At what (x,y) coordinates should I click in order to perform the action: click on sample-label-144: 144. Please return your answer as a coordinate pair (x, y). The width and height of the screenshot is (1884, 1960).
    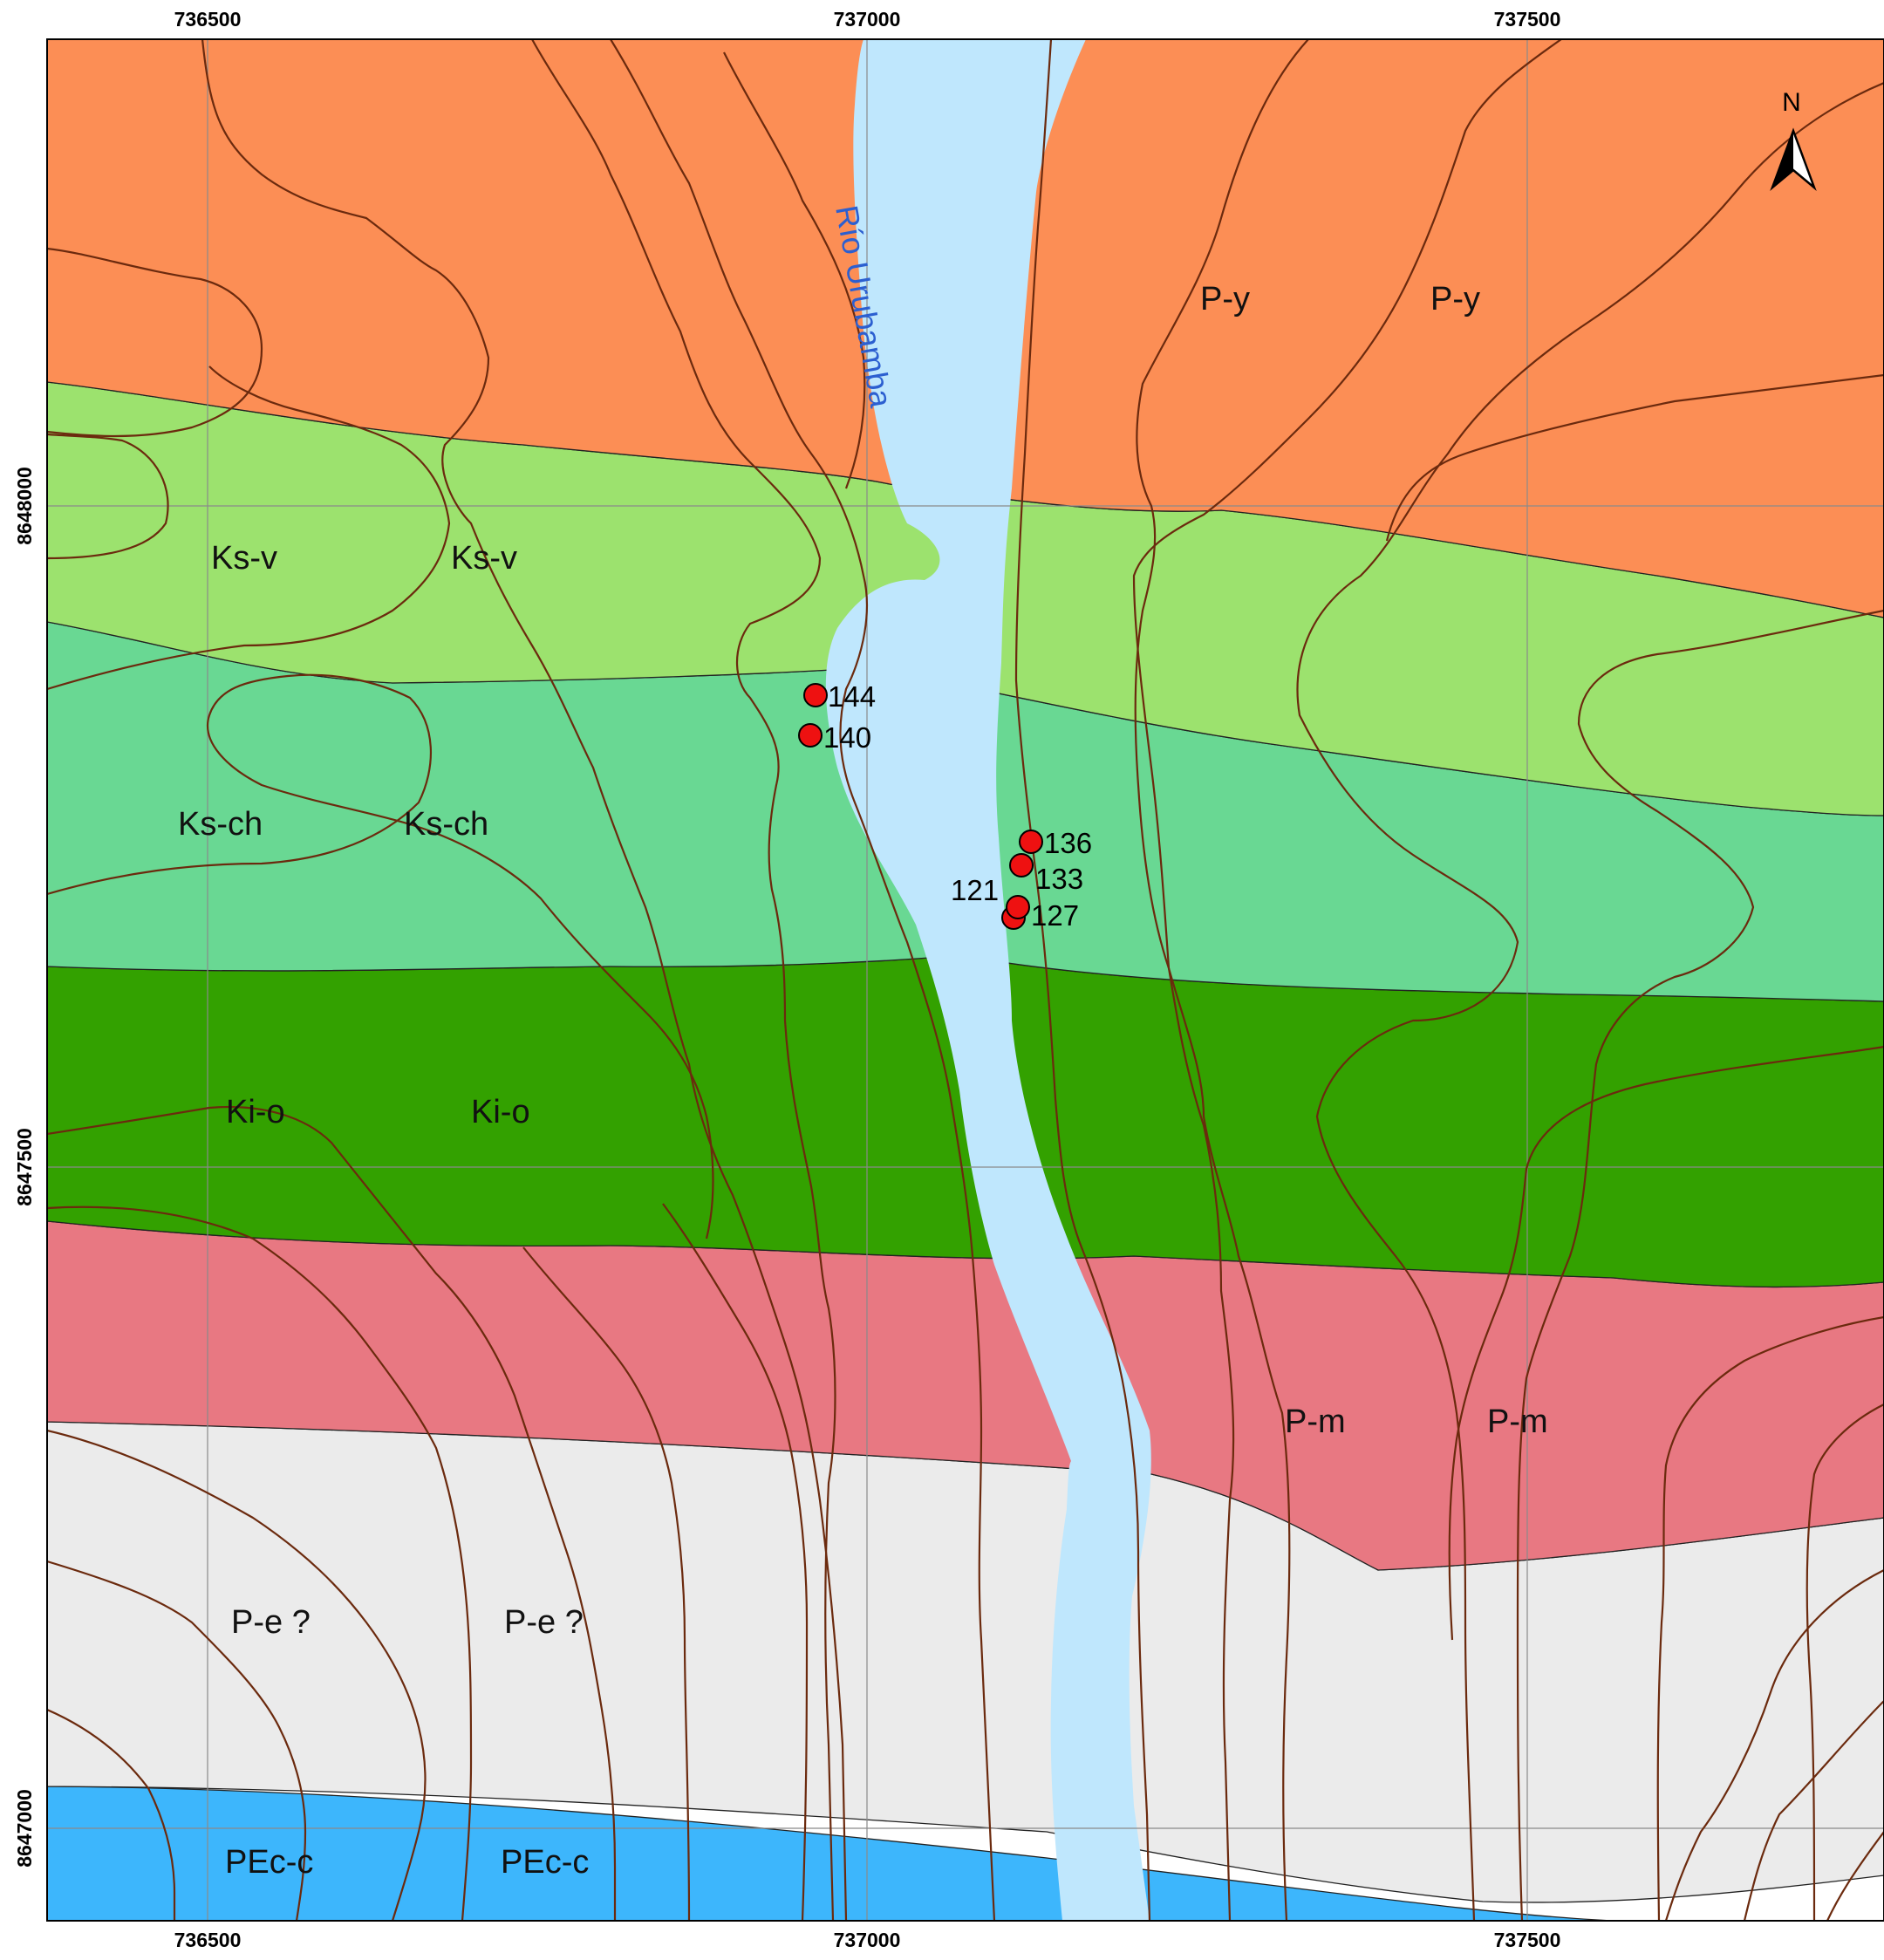
    Looking at the image, I should click on (852, 696).